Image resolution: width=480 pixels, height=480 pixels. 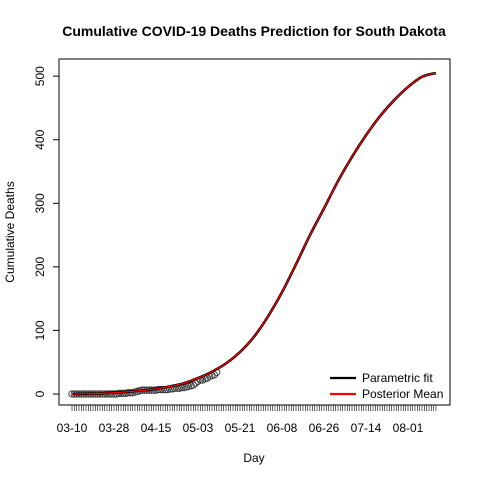 What do you see at coordinates (386, 386) in the screenshot?
I see `legend: Parametric fit Posterior Mean` at bounding box center [386, 386].